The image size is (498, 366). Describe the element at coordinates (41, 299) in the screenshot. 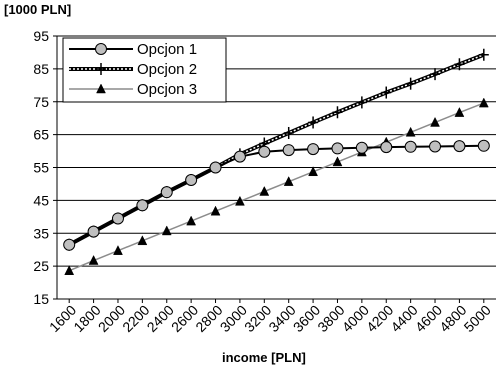

I see `y-tick-label: 15` at that location.